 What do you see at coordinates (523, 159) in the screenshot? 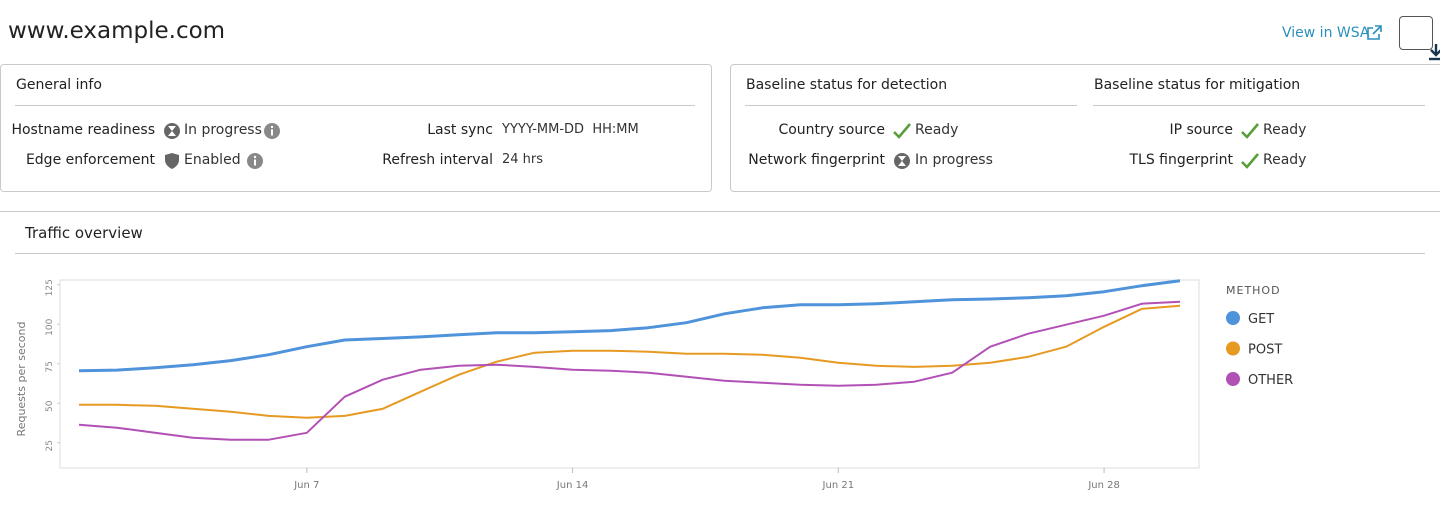
I see `info-value: 24 hrs` at bounding box center [523, 159].